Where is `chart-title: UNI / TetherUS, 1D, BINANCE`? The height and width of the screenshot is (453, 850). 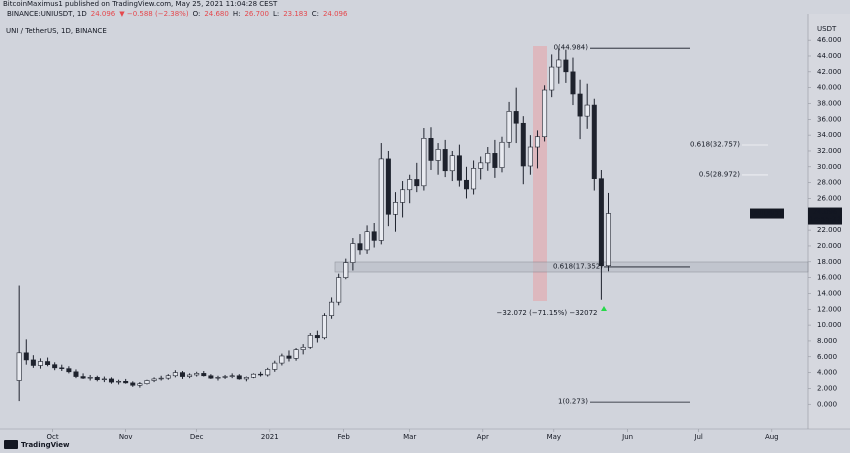
chart-title: UNI / TetherUS, 1D, BINANCE is located at coordinates (56, 31).